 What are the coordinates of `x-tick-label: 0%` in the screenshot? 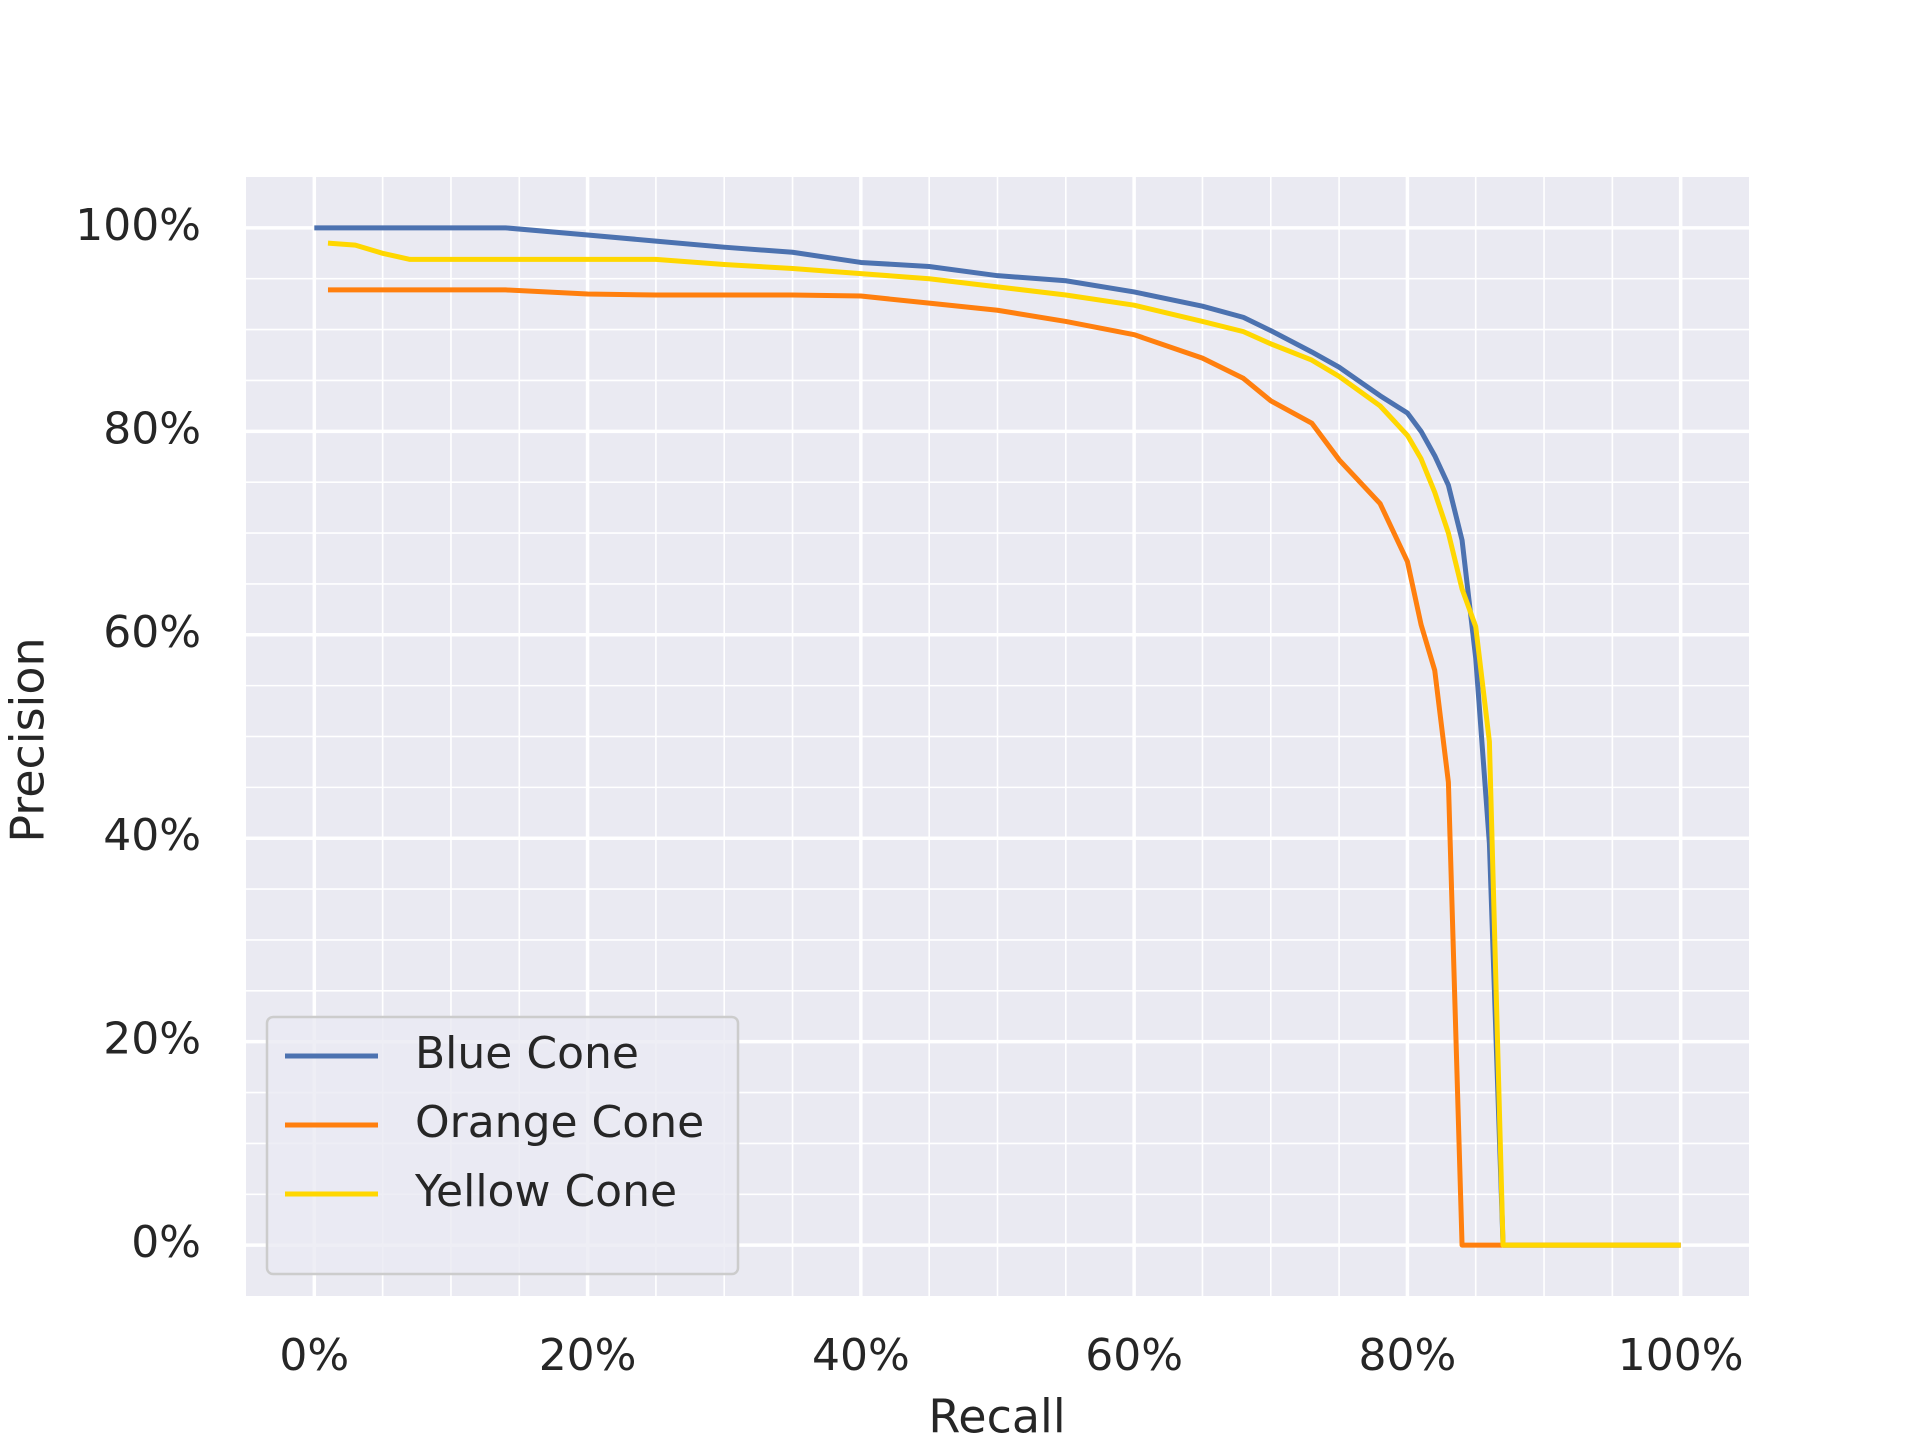 It's located at (314, 1355).